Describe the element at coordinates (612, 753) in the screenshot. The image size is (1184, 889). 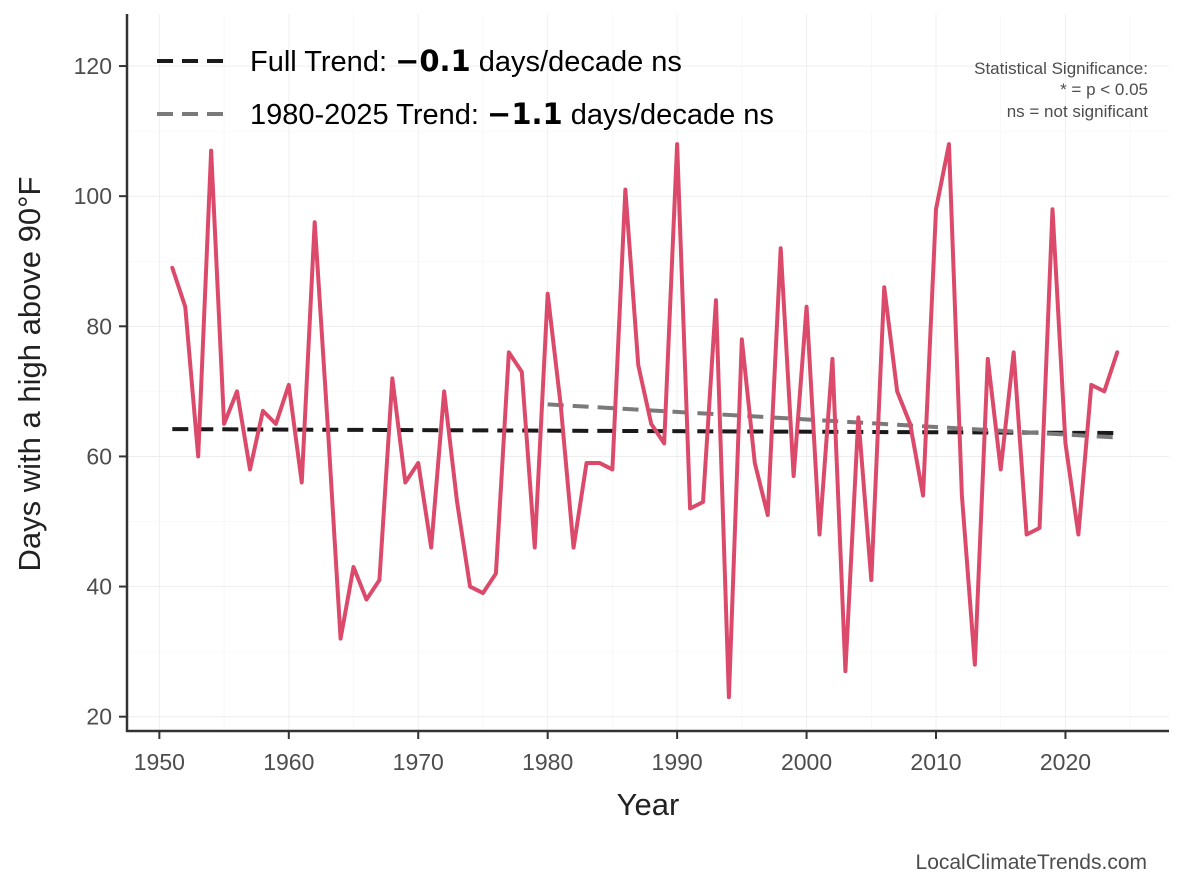
I see `x-axis-ticks: 1950 1960 1970 1980 1990 2000 2010 2020` at that location.